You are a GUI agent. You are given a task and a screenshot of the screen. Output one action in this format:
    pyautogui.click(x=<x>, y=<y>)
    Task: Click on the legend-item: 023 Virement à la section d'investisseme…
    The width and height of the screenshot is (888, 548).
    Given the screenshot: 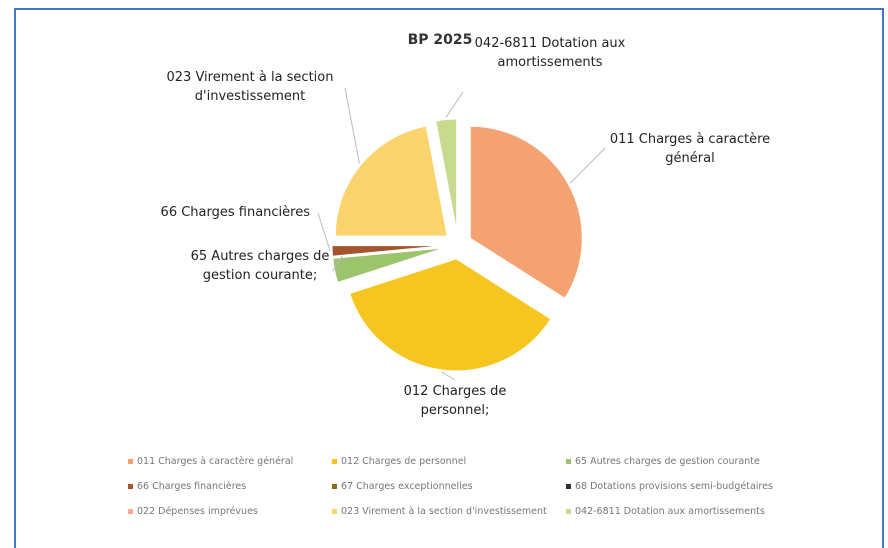 What is the action you would take?
    pyautogui.click(x=439, y=511)
    